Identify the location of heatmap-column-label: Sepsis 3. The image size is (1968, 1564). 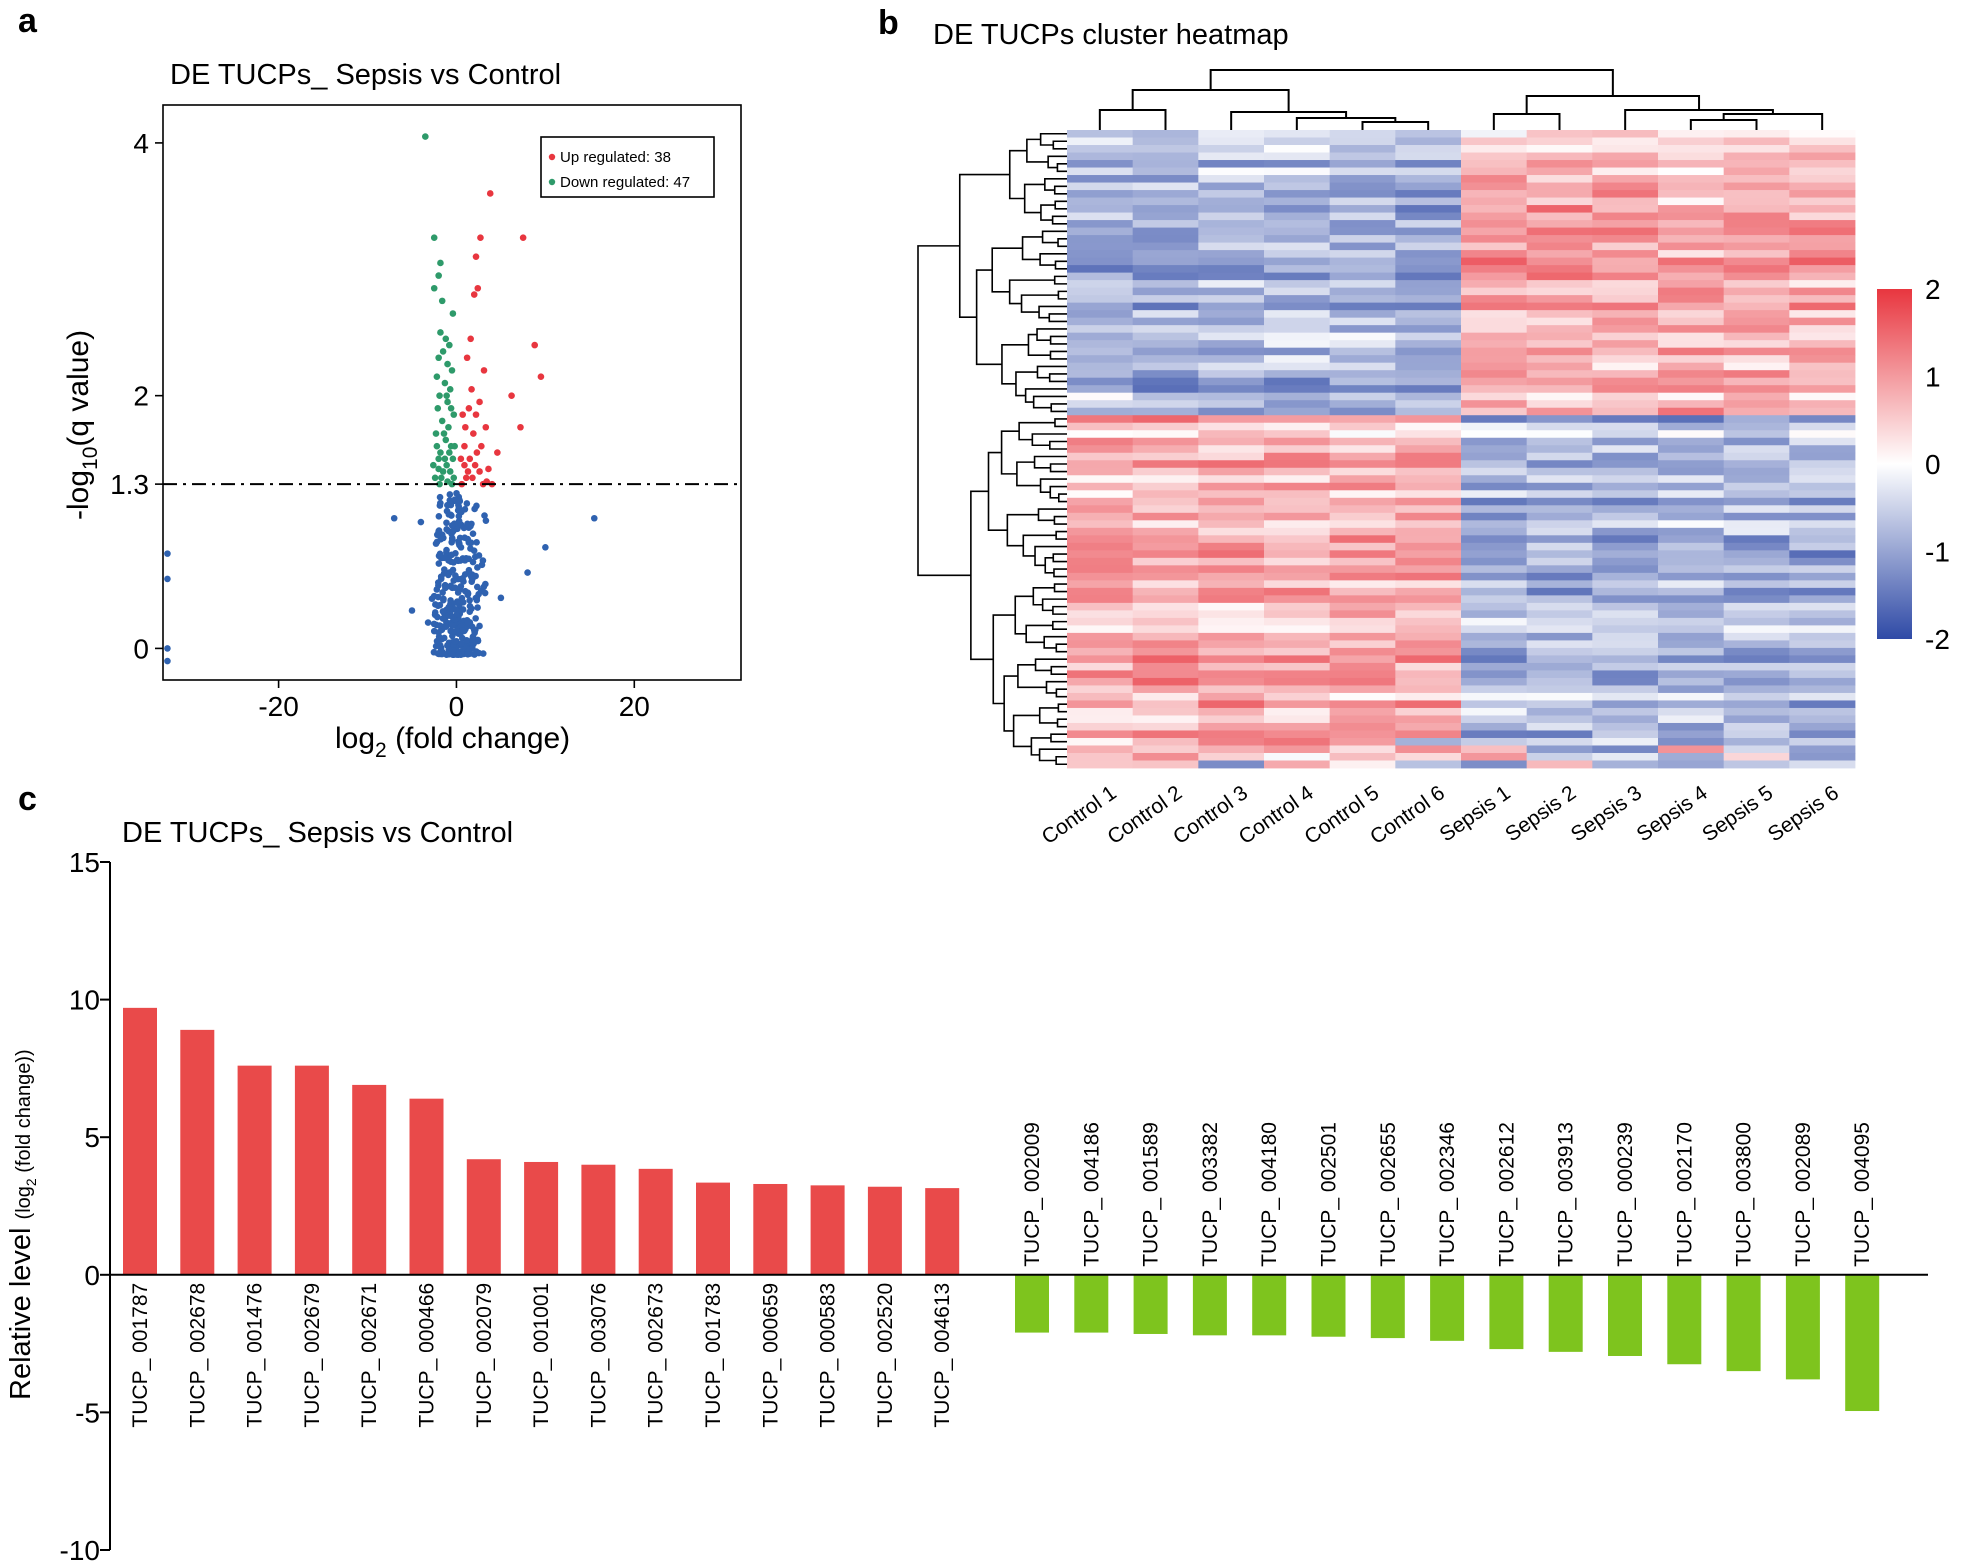
(1606, 813).